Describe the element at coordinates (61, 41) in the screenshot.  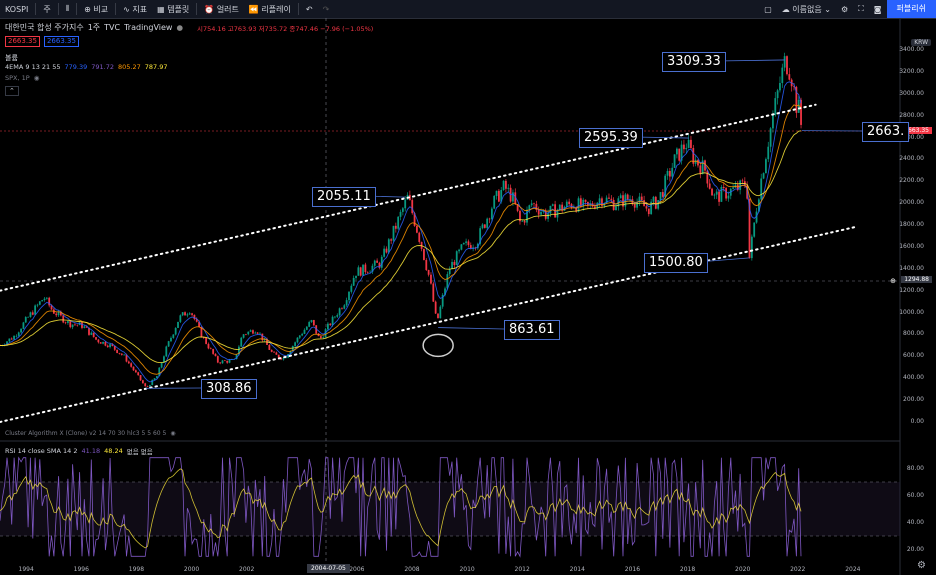
I see `ask-price: 2663.35` at that location.